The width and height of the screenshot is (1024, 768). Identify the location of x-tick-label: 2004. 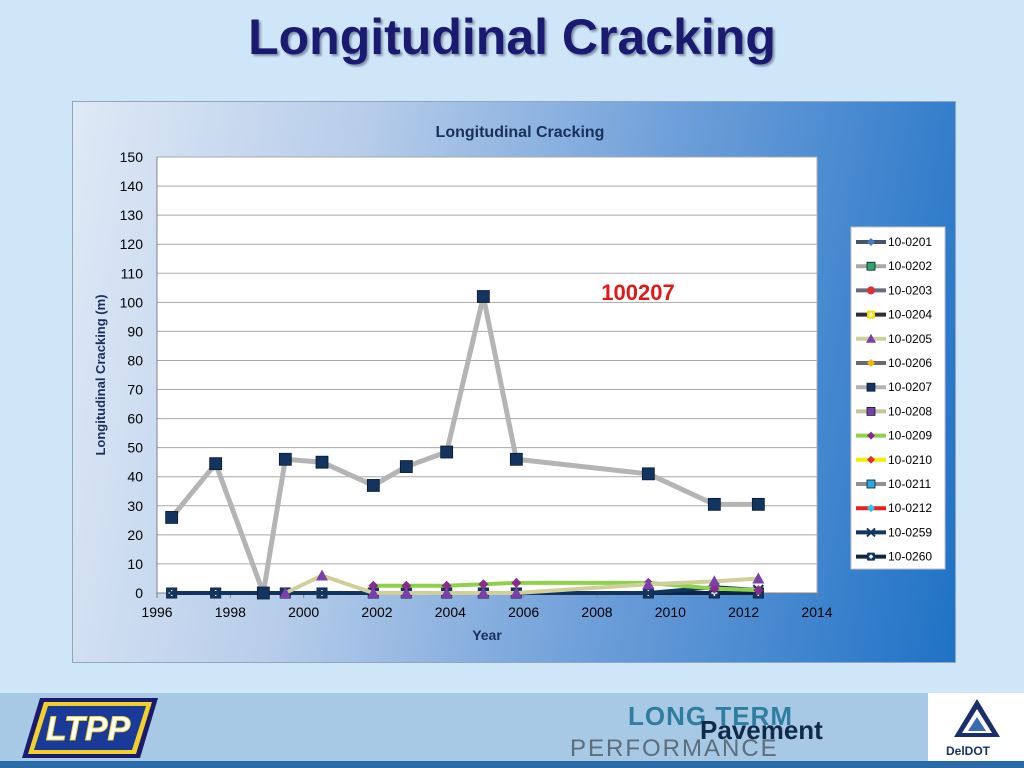
(450, 612).